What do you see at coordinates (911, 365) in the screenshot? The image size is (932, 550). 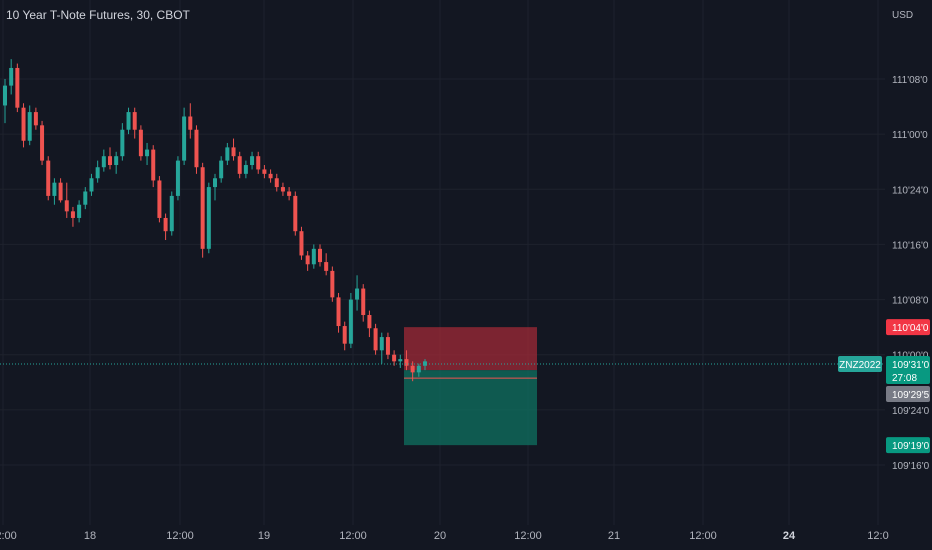 I see `last-price-tag-text: 109'31'0` at bounding box center [911, 365].